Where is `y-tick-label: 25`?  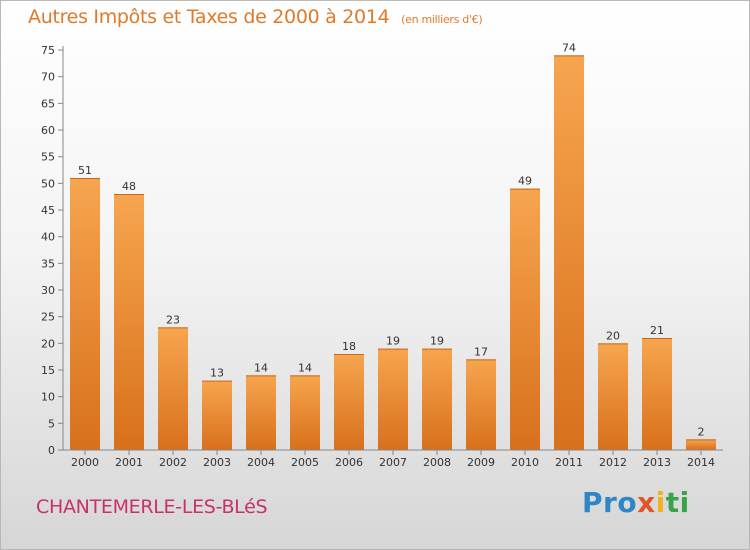
y-tick-label: 25 is located at coordinates (48, 317).